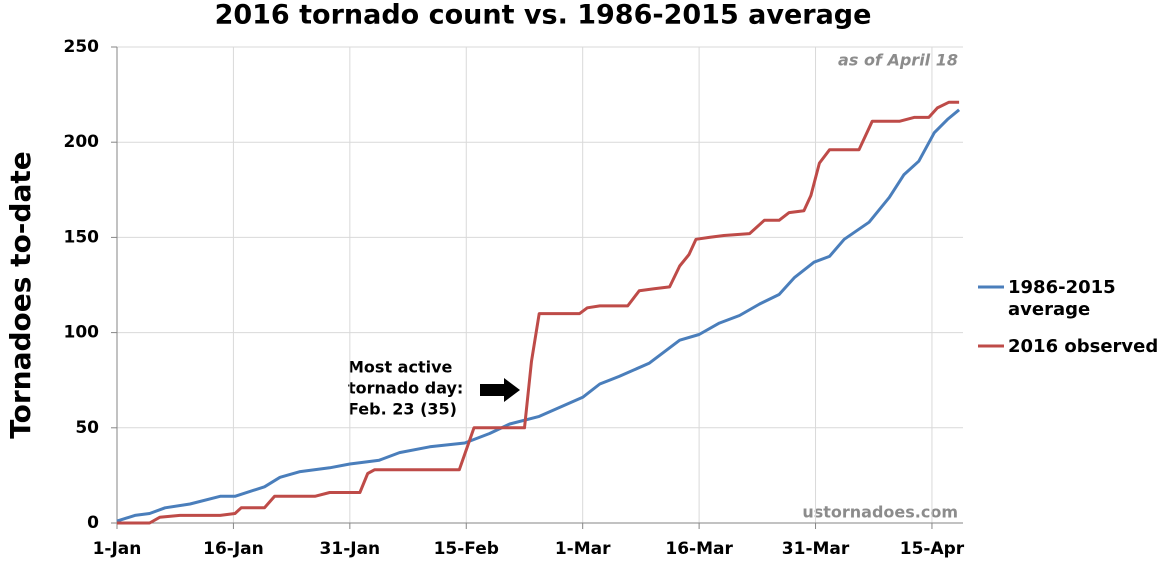 The image size is (1170, 565). I want to click on x-tick-label: 1-Mar, so click(583, 549).